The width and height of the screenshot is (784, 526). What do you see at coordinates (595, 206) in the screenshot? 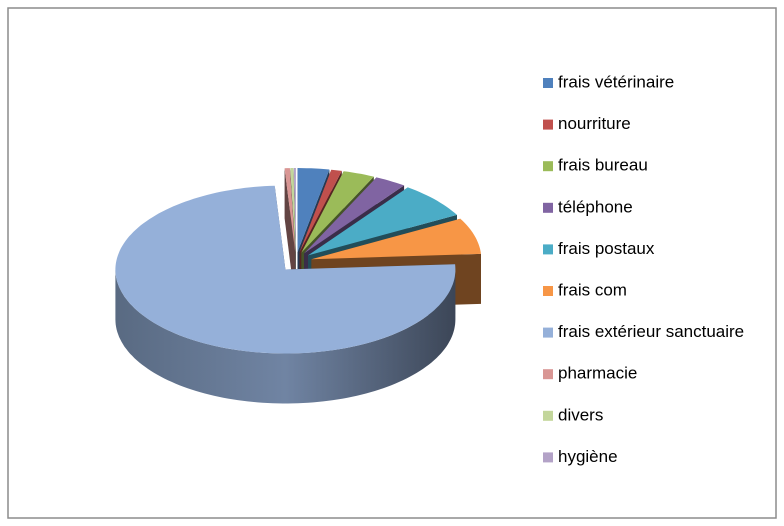
I see `legend-label: téléphone` at bounding box center [595, 206].